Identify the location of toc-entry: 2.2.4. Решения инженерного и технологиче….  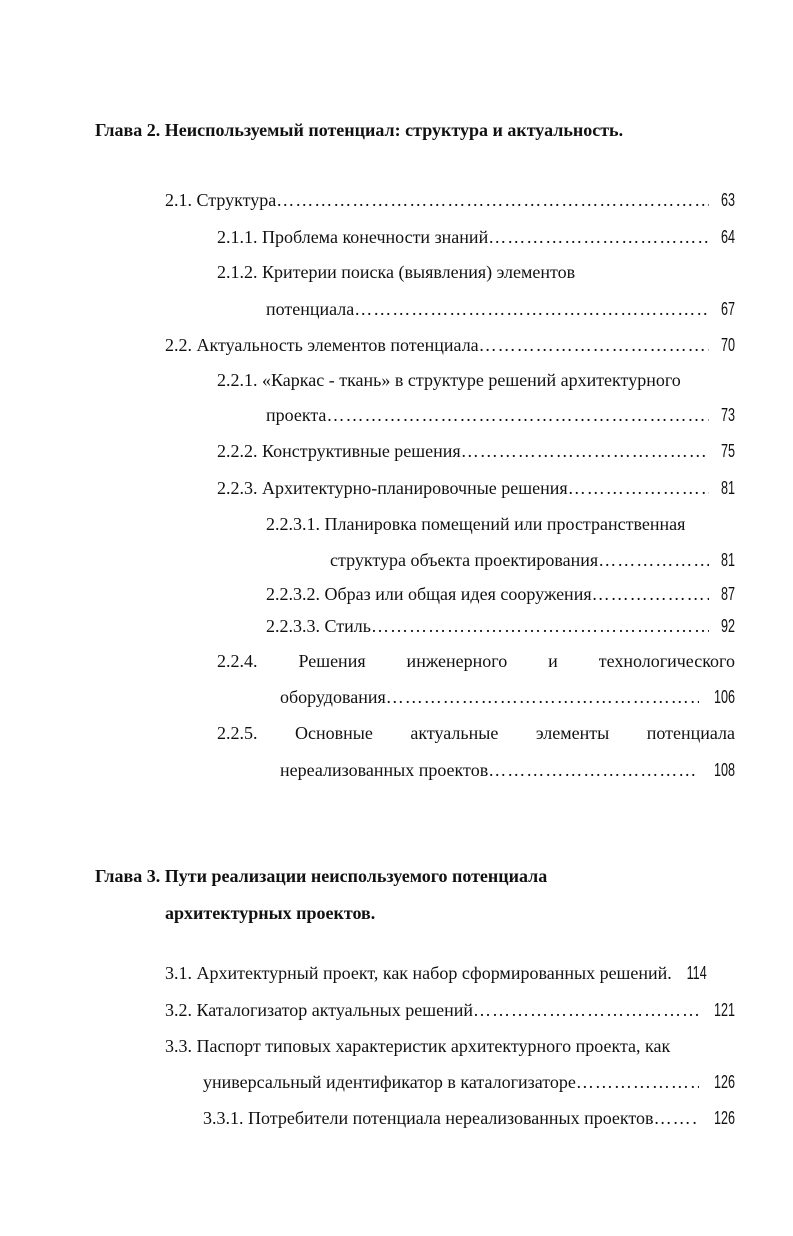
(476, 661).